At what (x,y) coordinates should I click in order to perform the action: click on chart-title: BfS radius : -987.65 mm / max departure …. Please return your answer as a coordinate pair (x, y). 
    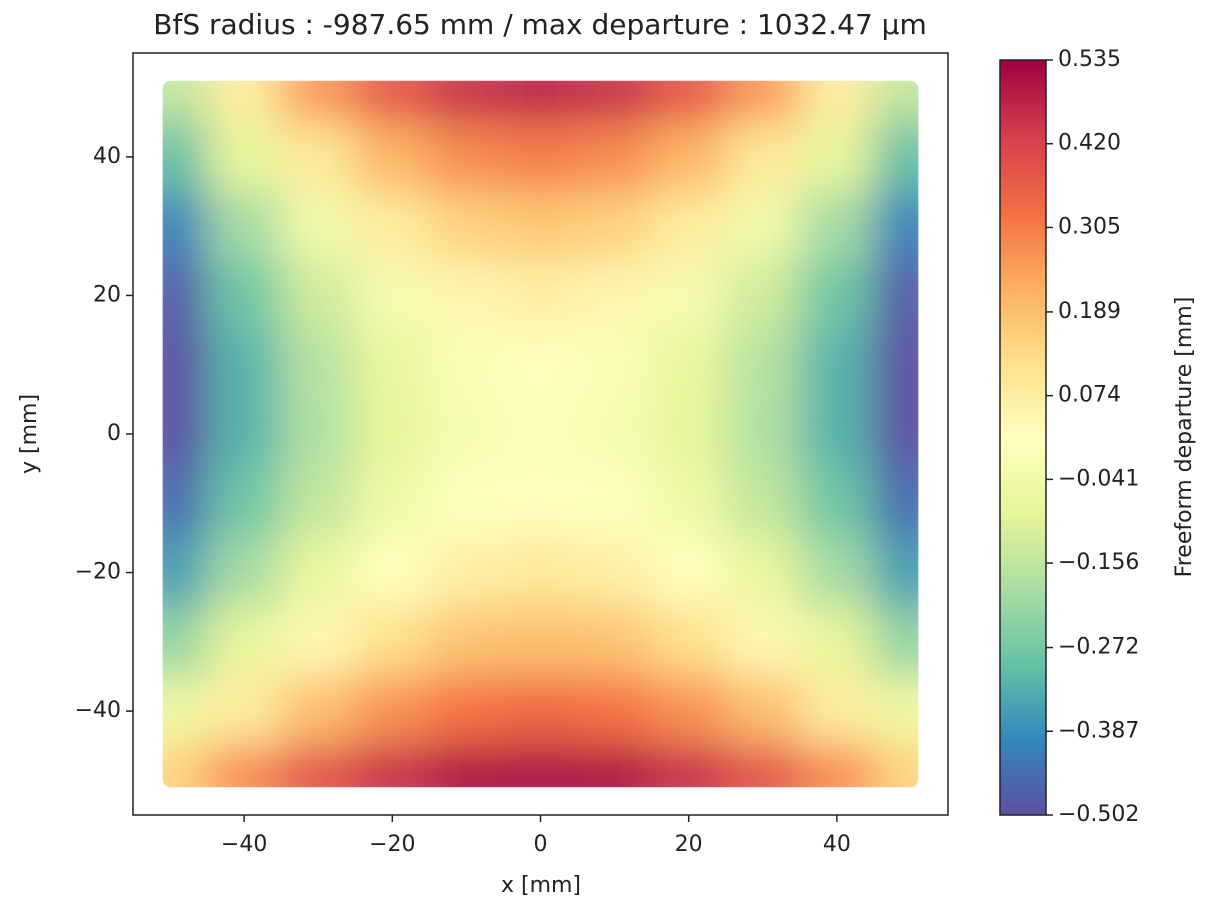
    Looking at the image, I should click on (540, 24).